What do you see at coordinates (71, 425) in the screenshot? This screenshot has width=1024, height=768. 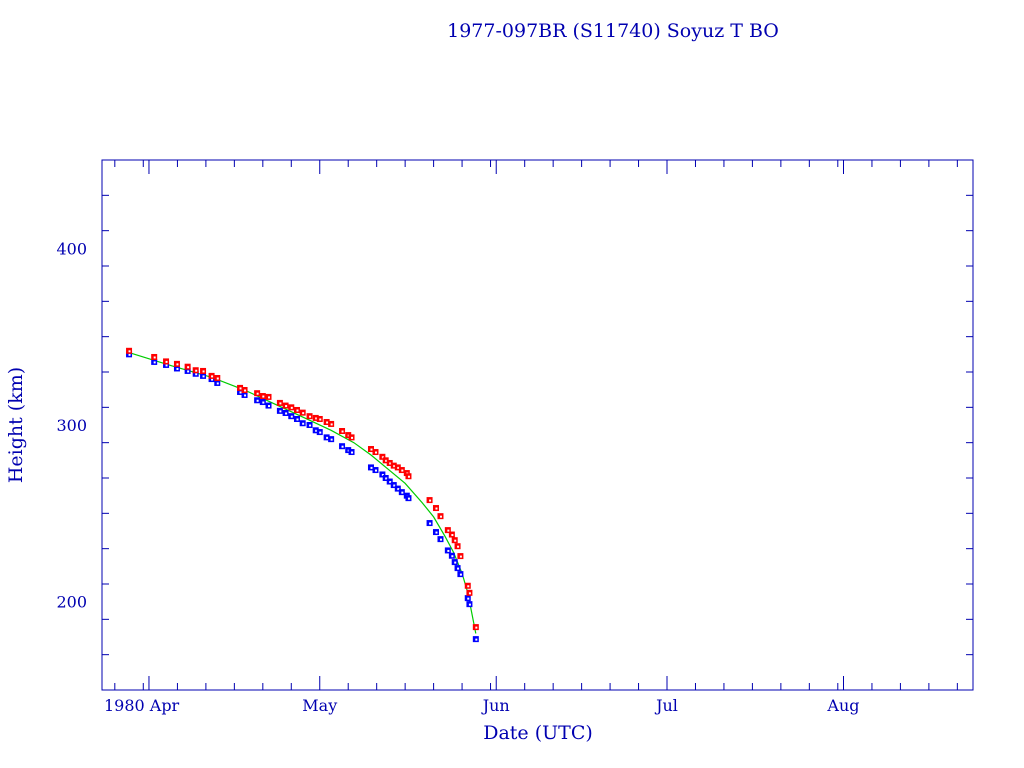 I see `y-tick-label: 300` at bounding box center [71, 425].